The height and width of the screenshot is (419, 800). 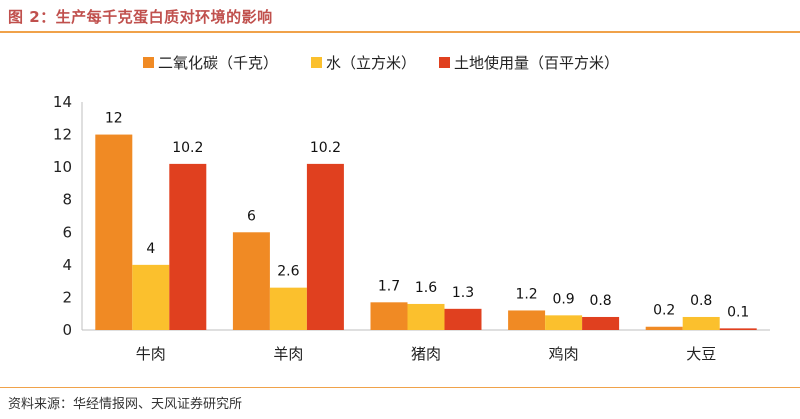 I want to click on x-tick-label: 鸡肉, so click(x=564, y=354).